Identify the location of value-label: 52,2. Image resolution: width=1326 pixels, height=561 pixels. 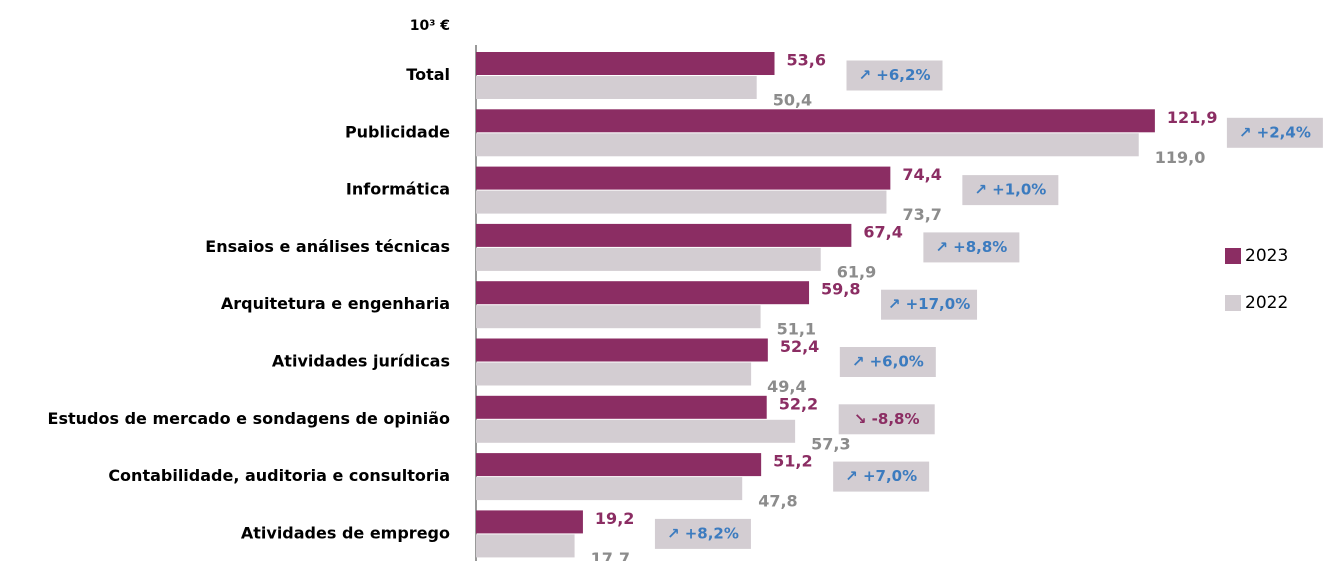
(798, 403).